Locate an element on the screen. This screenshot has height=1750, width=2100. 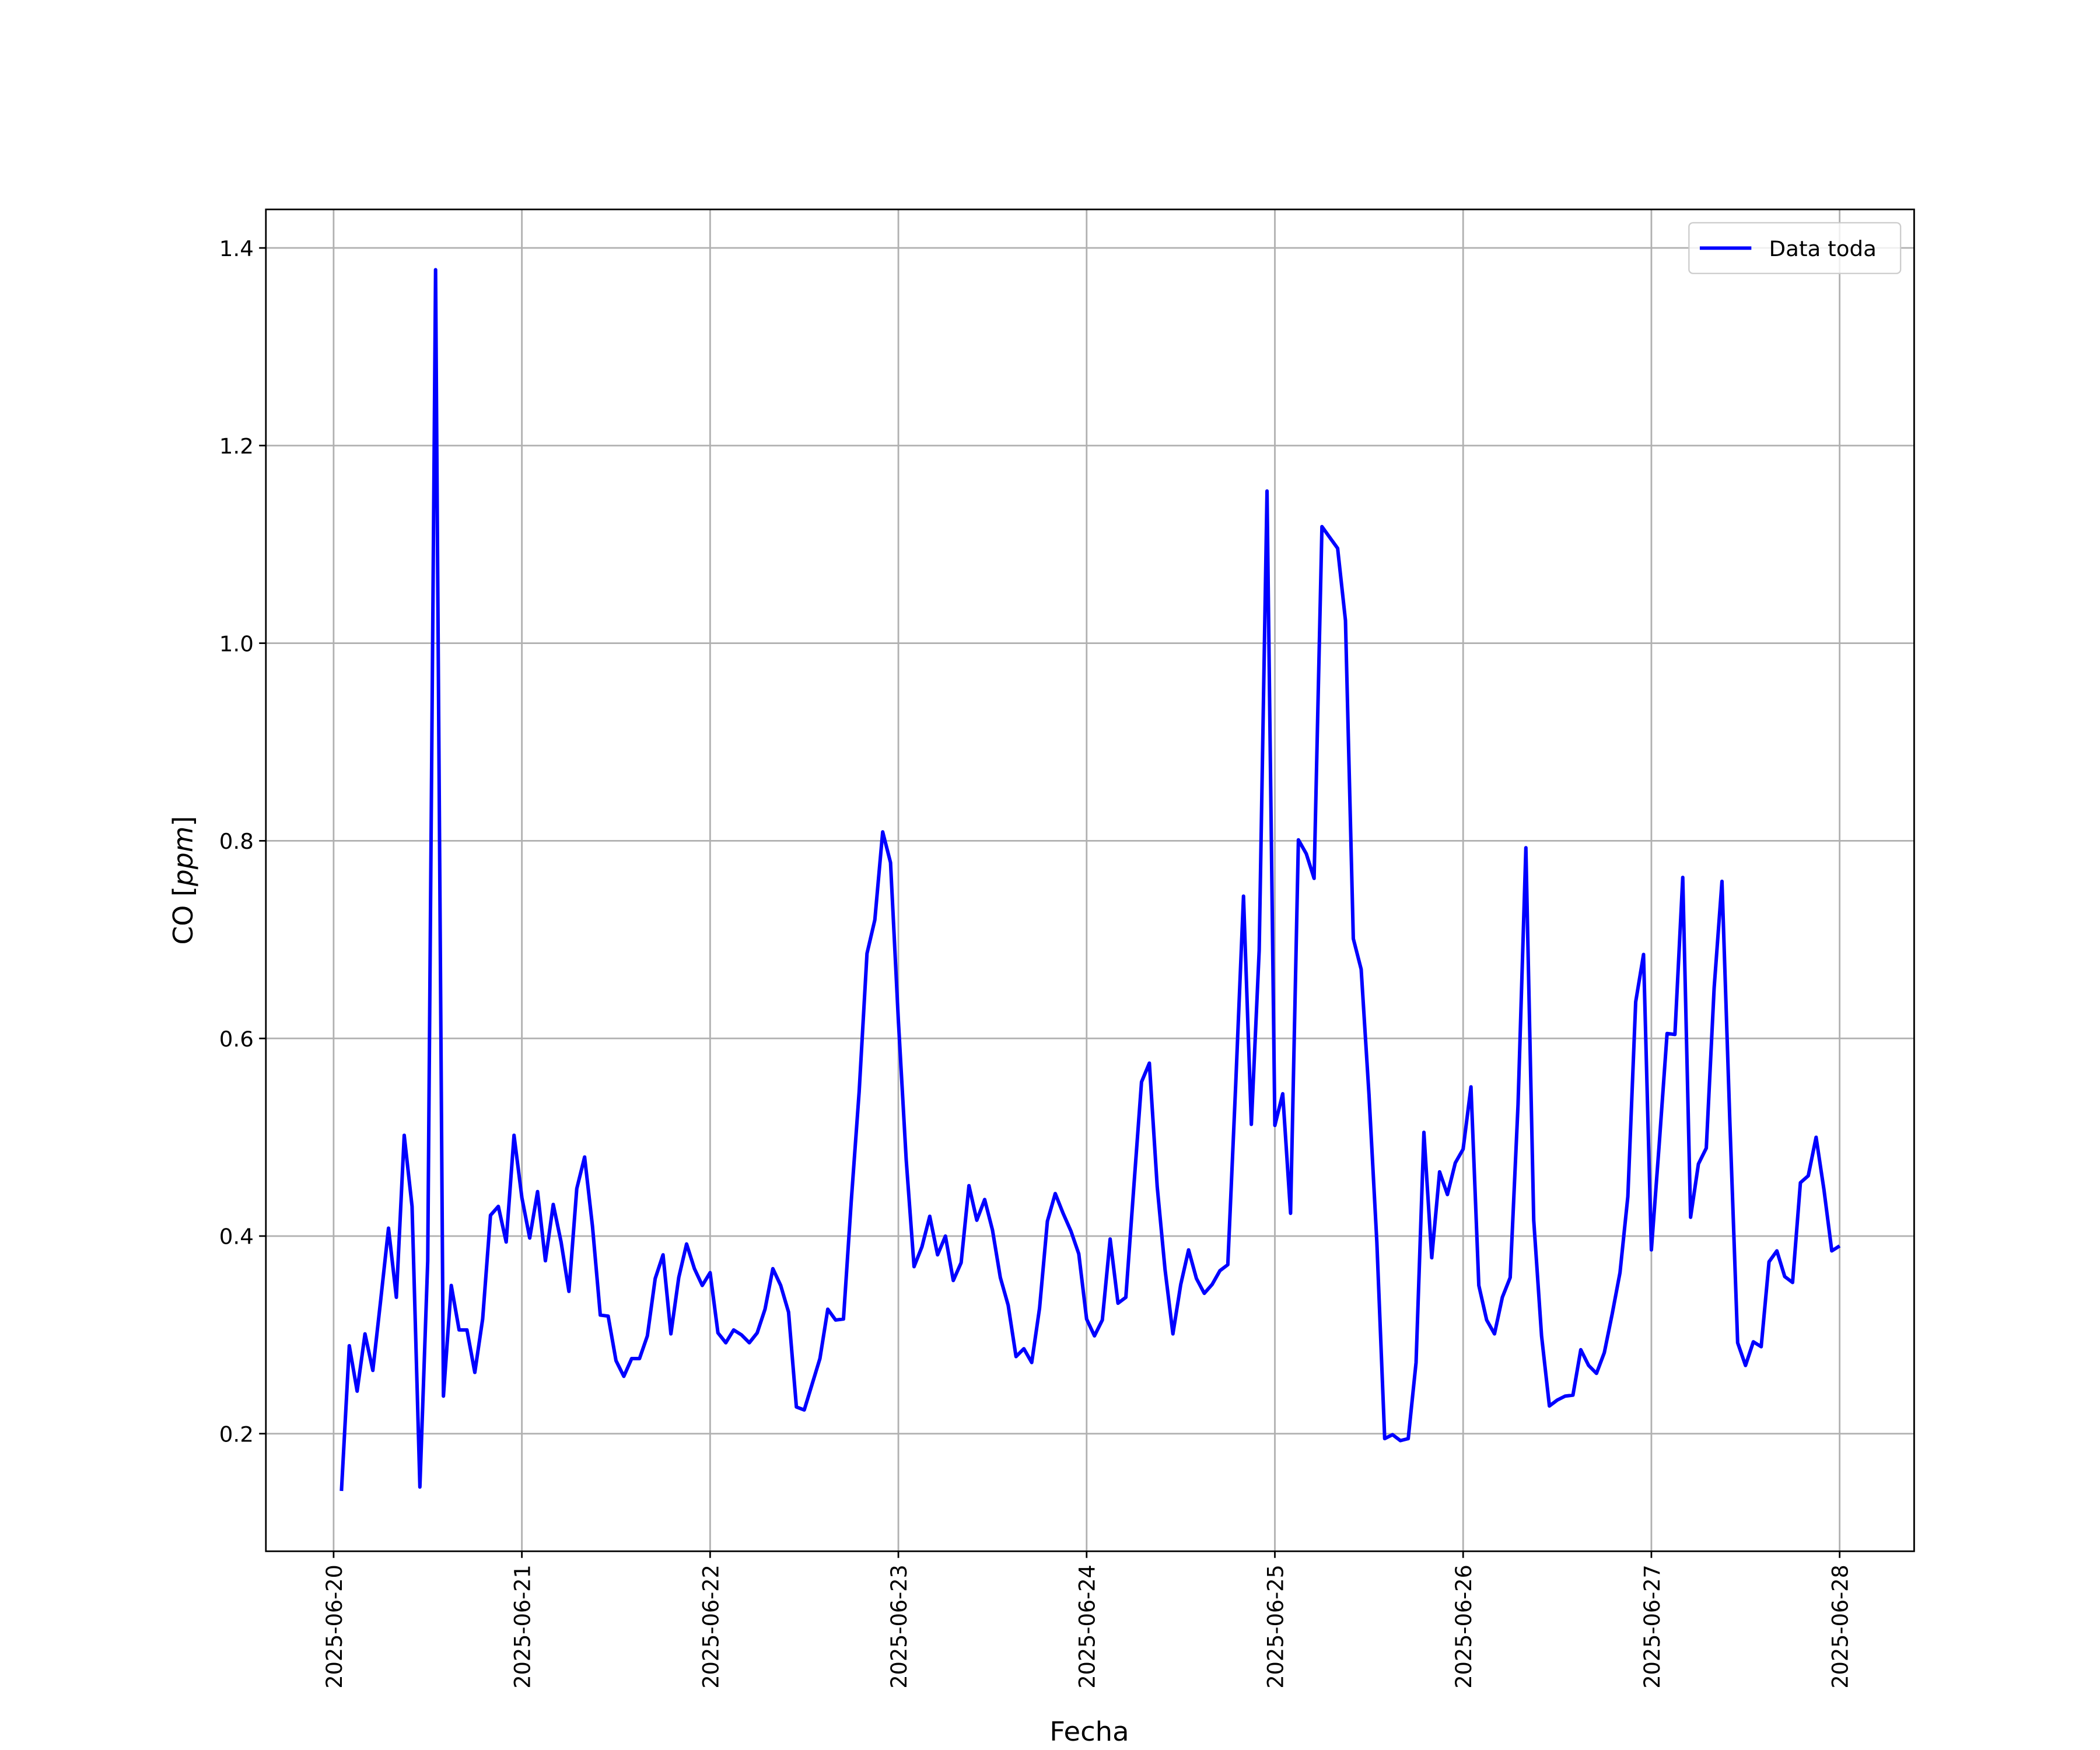
y-tick-label: 0.2 is located at coordinates (236, 1434).